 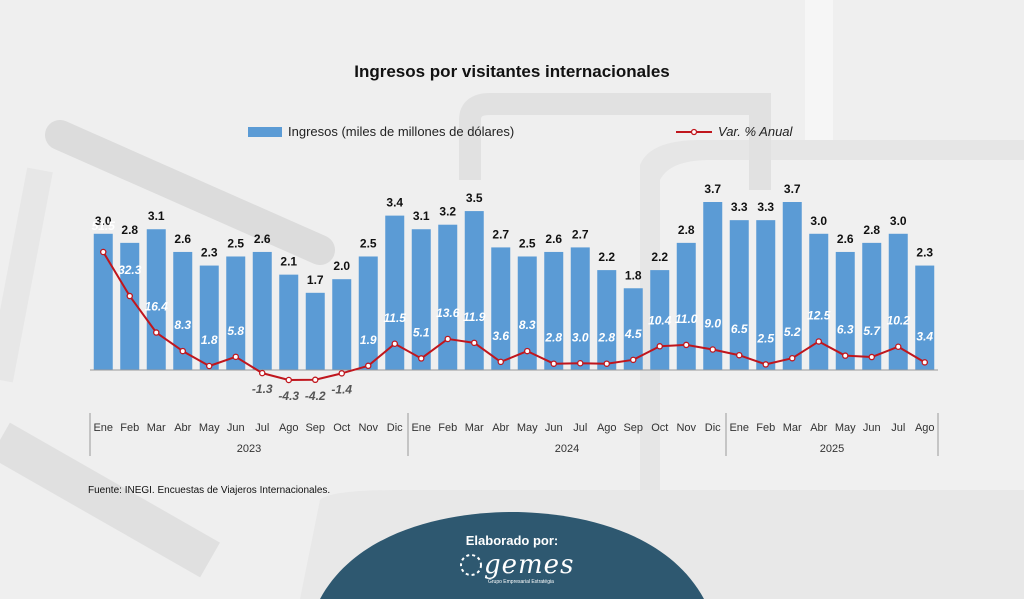 What do you see at coordinates (899, 321) in the screenshot?
I see `line-value-label: 10.2` at bounding box center [899, 321].